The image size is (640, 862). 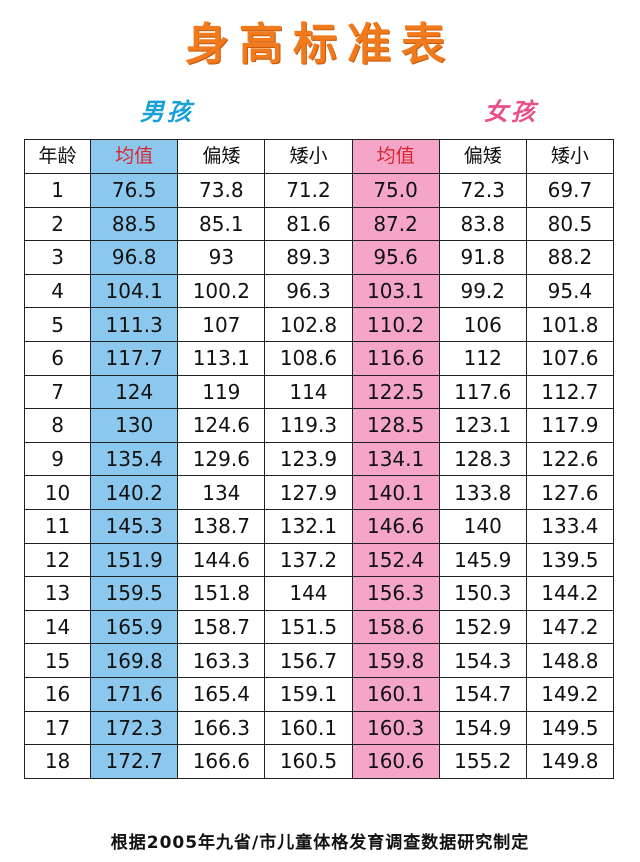 I want to click on cell-age: 2, so click(x=57, y=224).